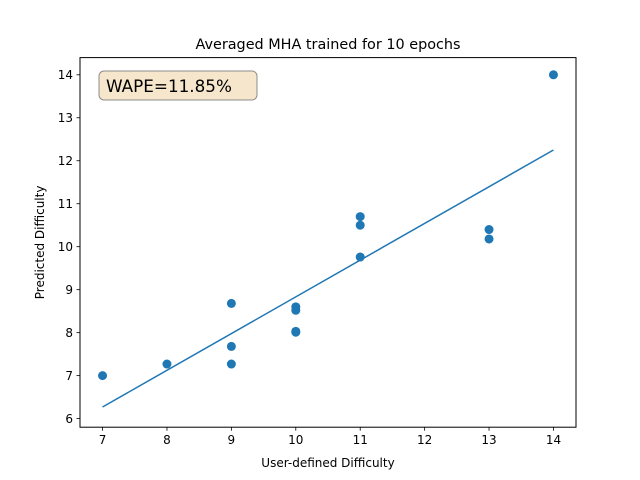 The image size is (640, 480). Describe the element at coordinates (169, 86) in the screenshot. I see `annotation-text: WAPE=11.85%` at that location.